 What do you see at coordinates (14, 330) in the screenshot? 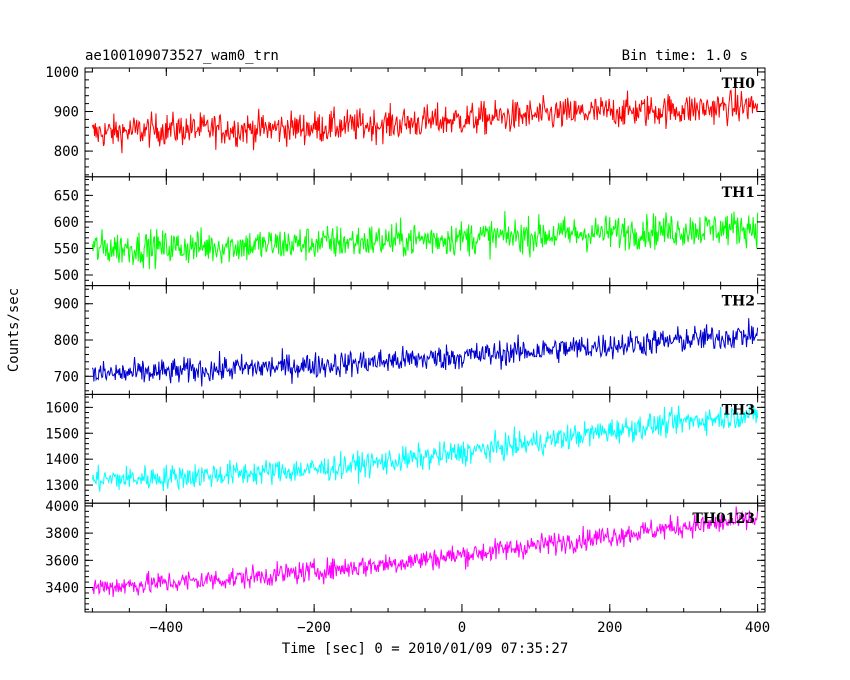
I see `y-axis-label: Counts/sec` at bounding box center [14, 330].